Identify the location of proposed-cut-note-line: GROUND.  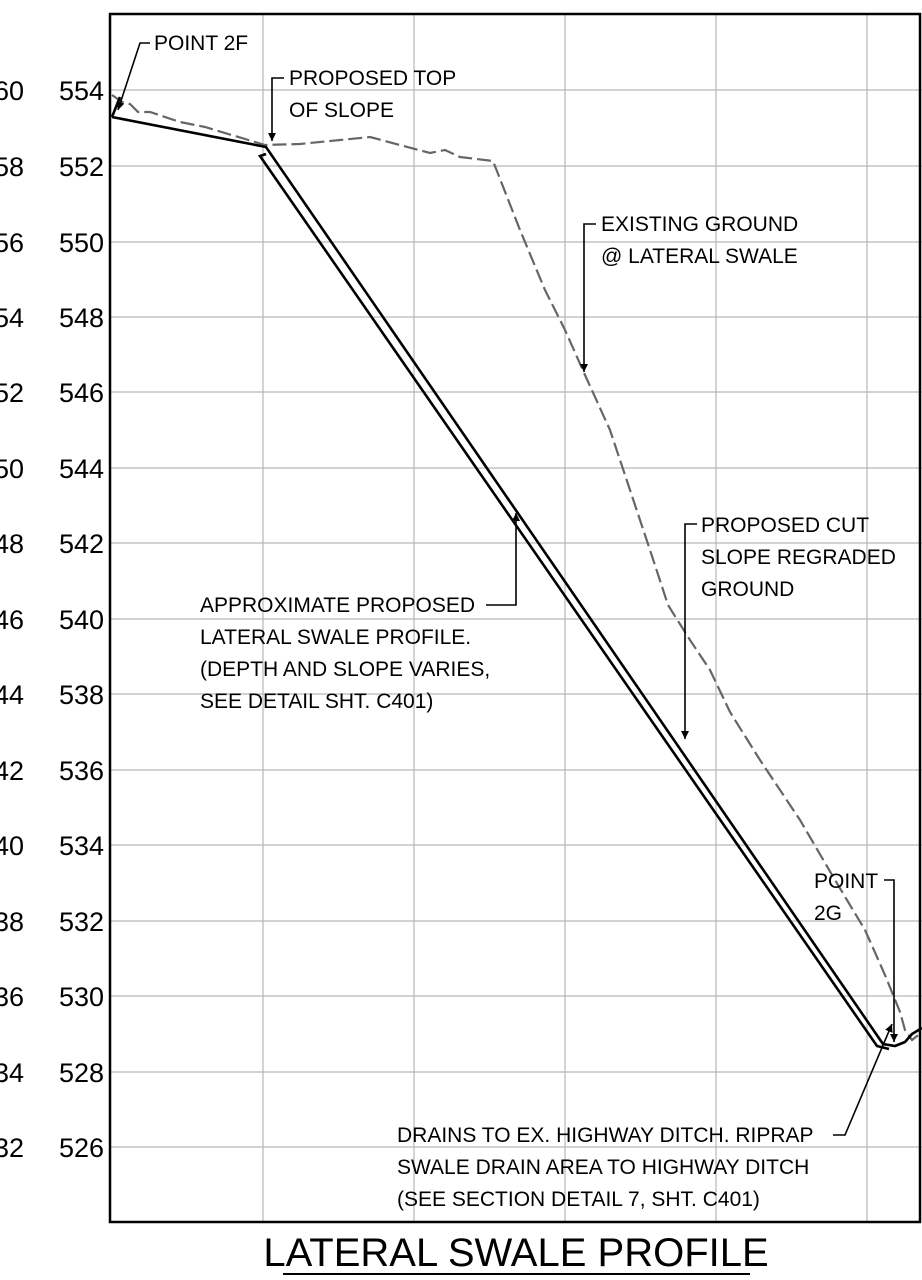
(747, 589).